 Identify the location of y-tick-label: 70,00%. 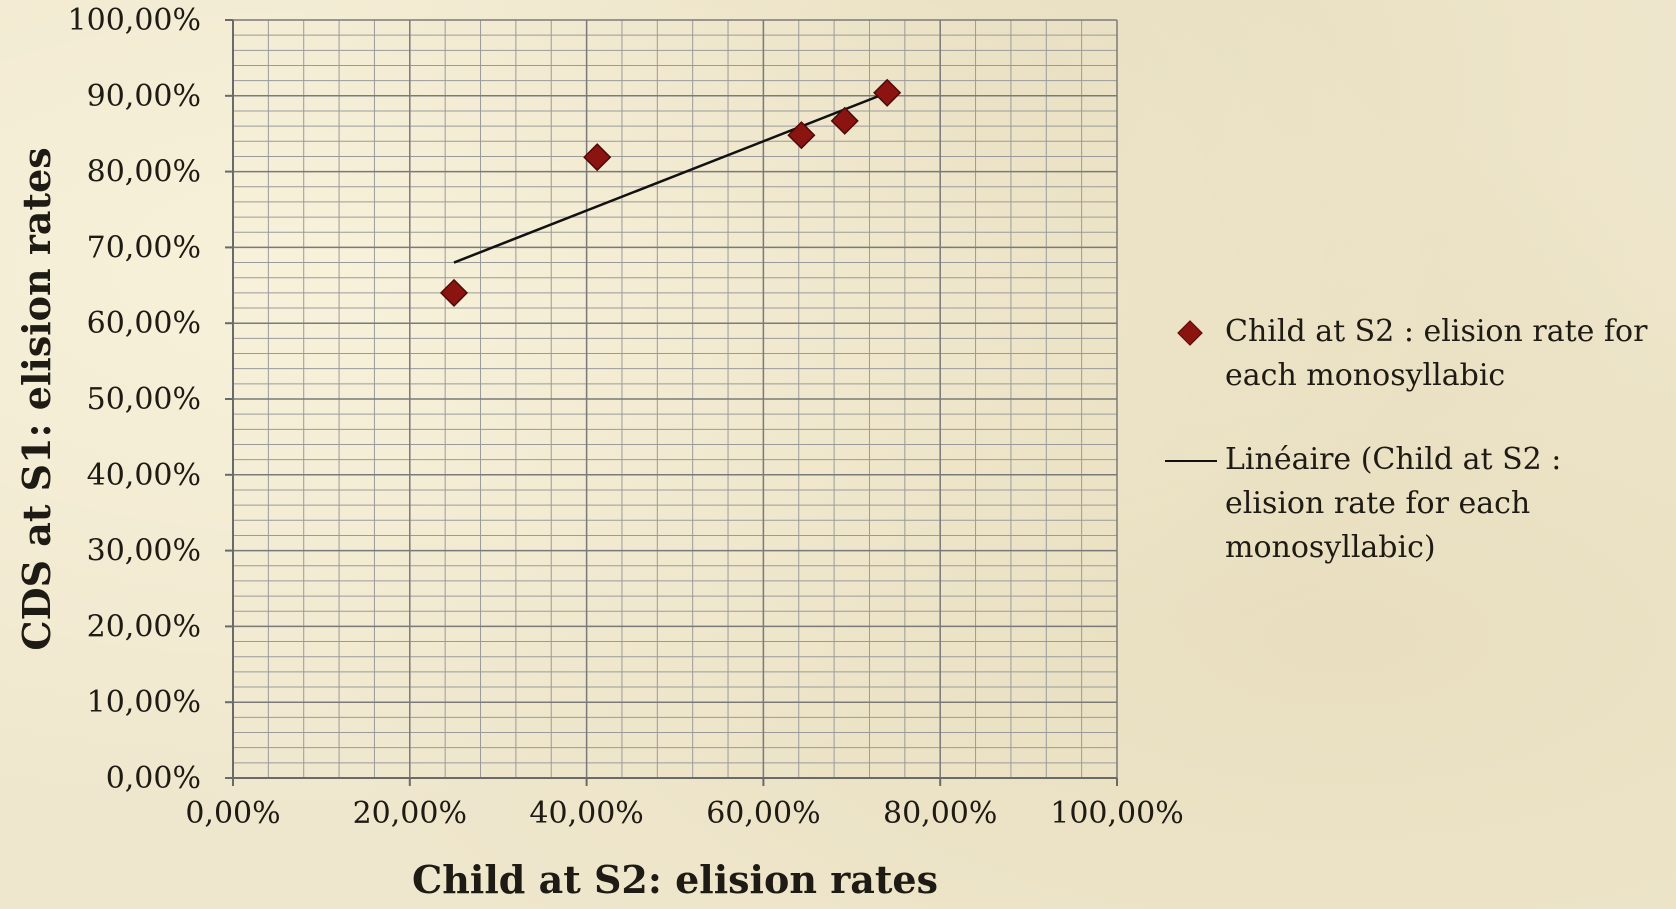
(144, 247).